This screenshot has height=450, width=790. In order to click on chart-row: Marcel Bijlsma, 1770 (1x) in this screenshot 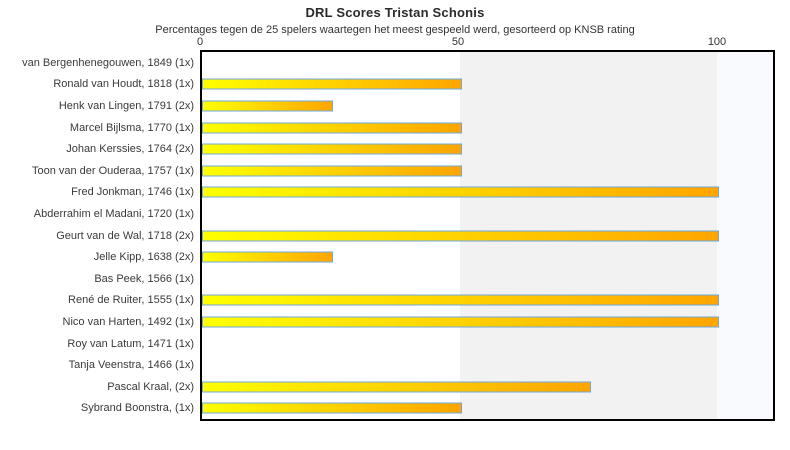, I will do `click(386, 128)`.